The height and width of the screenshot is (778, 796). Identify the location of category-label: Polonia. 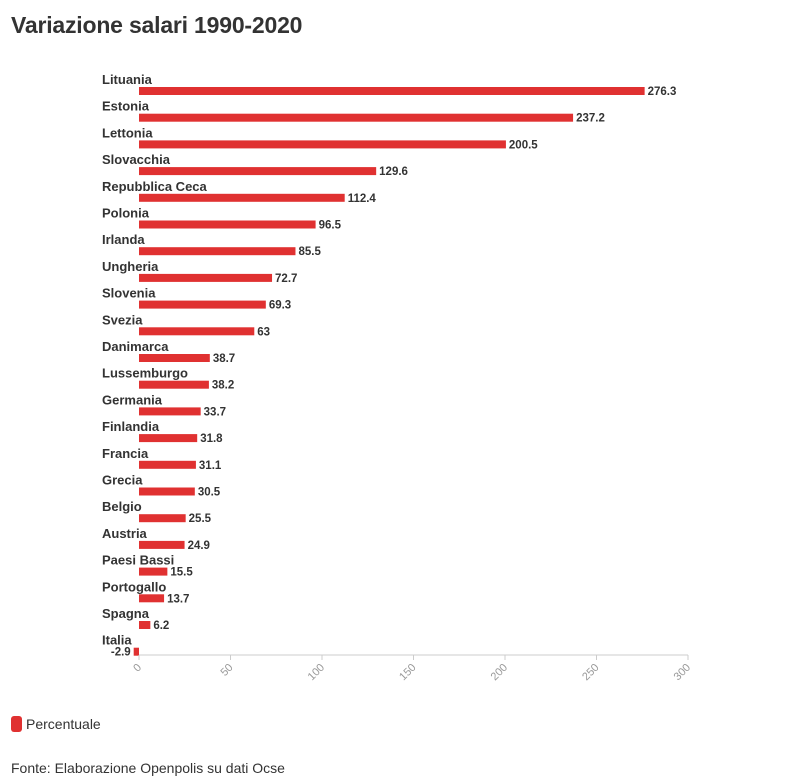
(126, 213).